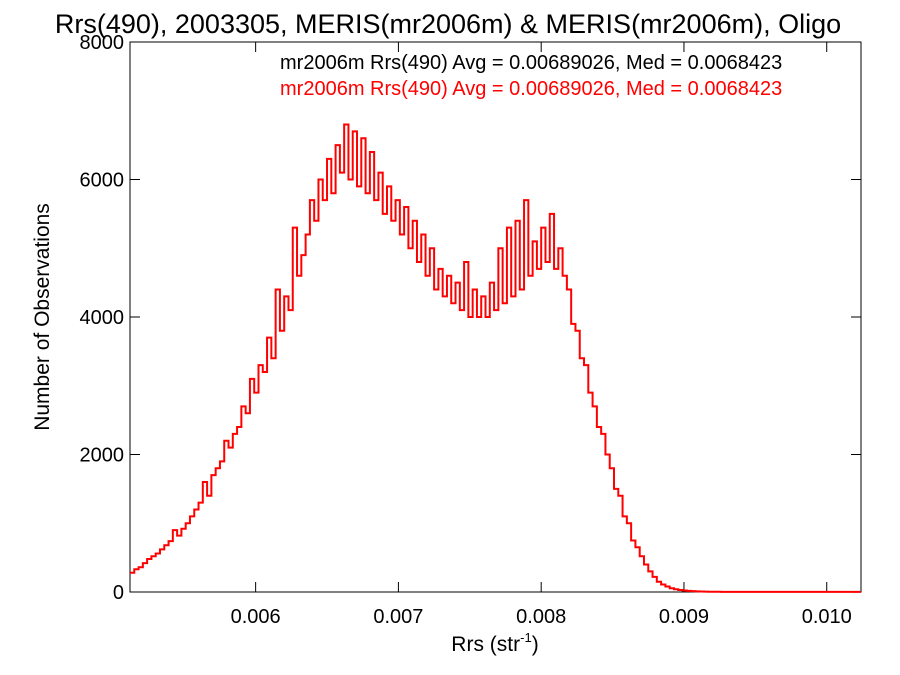 Image resolution: width=900 pixels, height=675 pixels. I want to click on y-tick-label: 4000, so click(102, 318).